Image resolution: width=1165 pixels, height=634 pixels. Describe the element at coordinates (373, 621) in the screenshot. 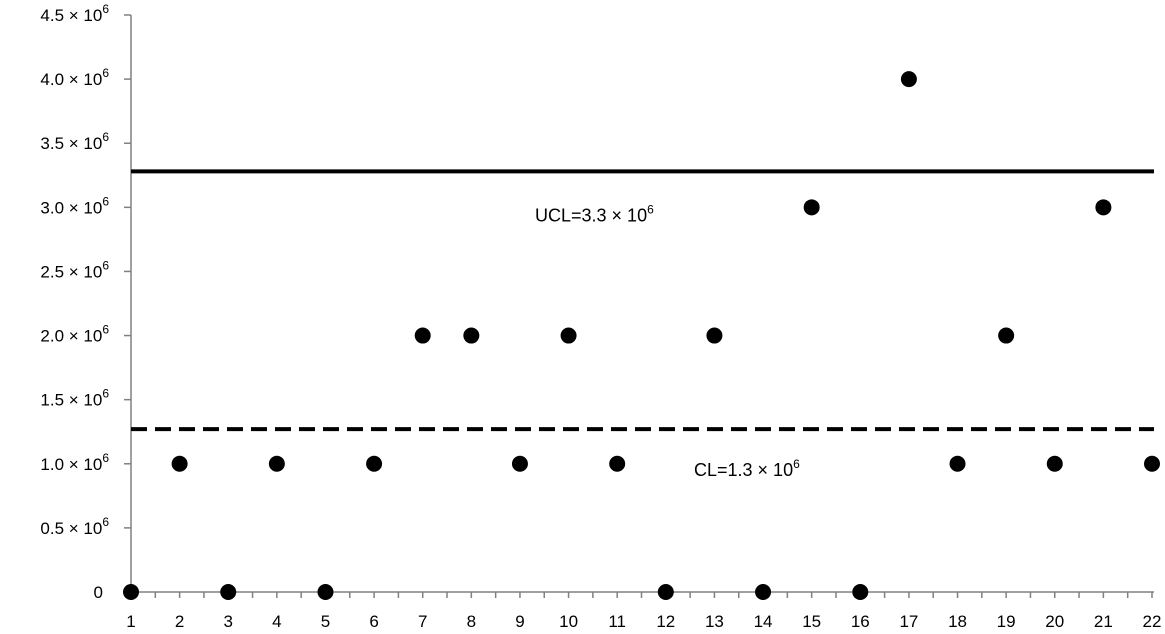

I see `x-tick-label: 6` at that location.